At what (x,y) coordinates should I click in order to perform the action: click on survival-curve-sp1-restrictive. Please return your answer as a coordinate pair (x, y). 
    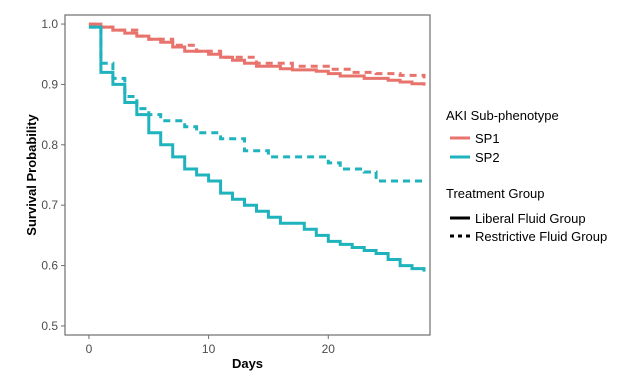
    Looking at the image, I should click on (257, 50).